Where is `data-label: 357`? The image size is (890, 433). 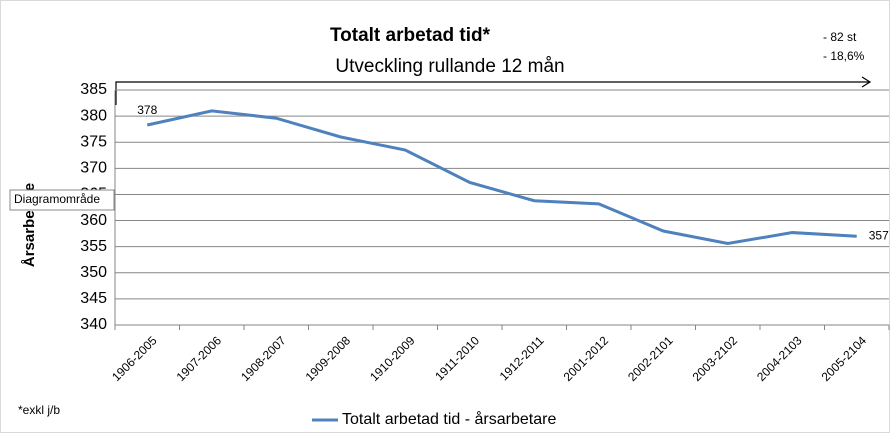
data-label: 357 is located at coordinates (879, 235).